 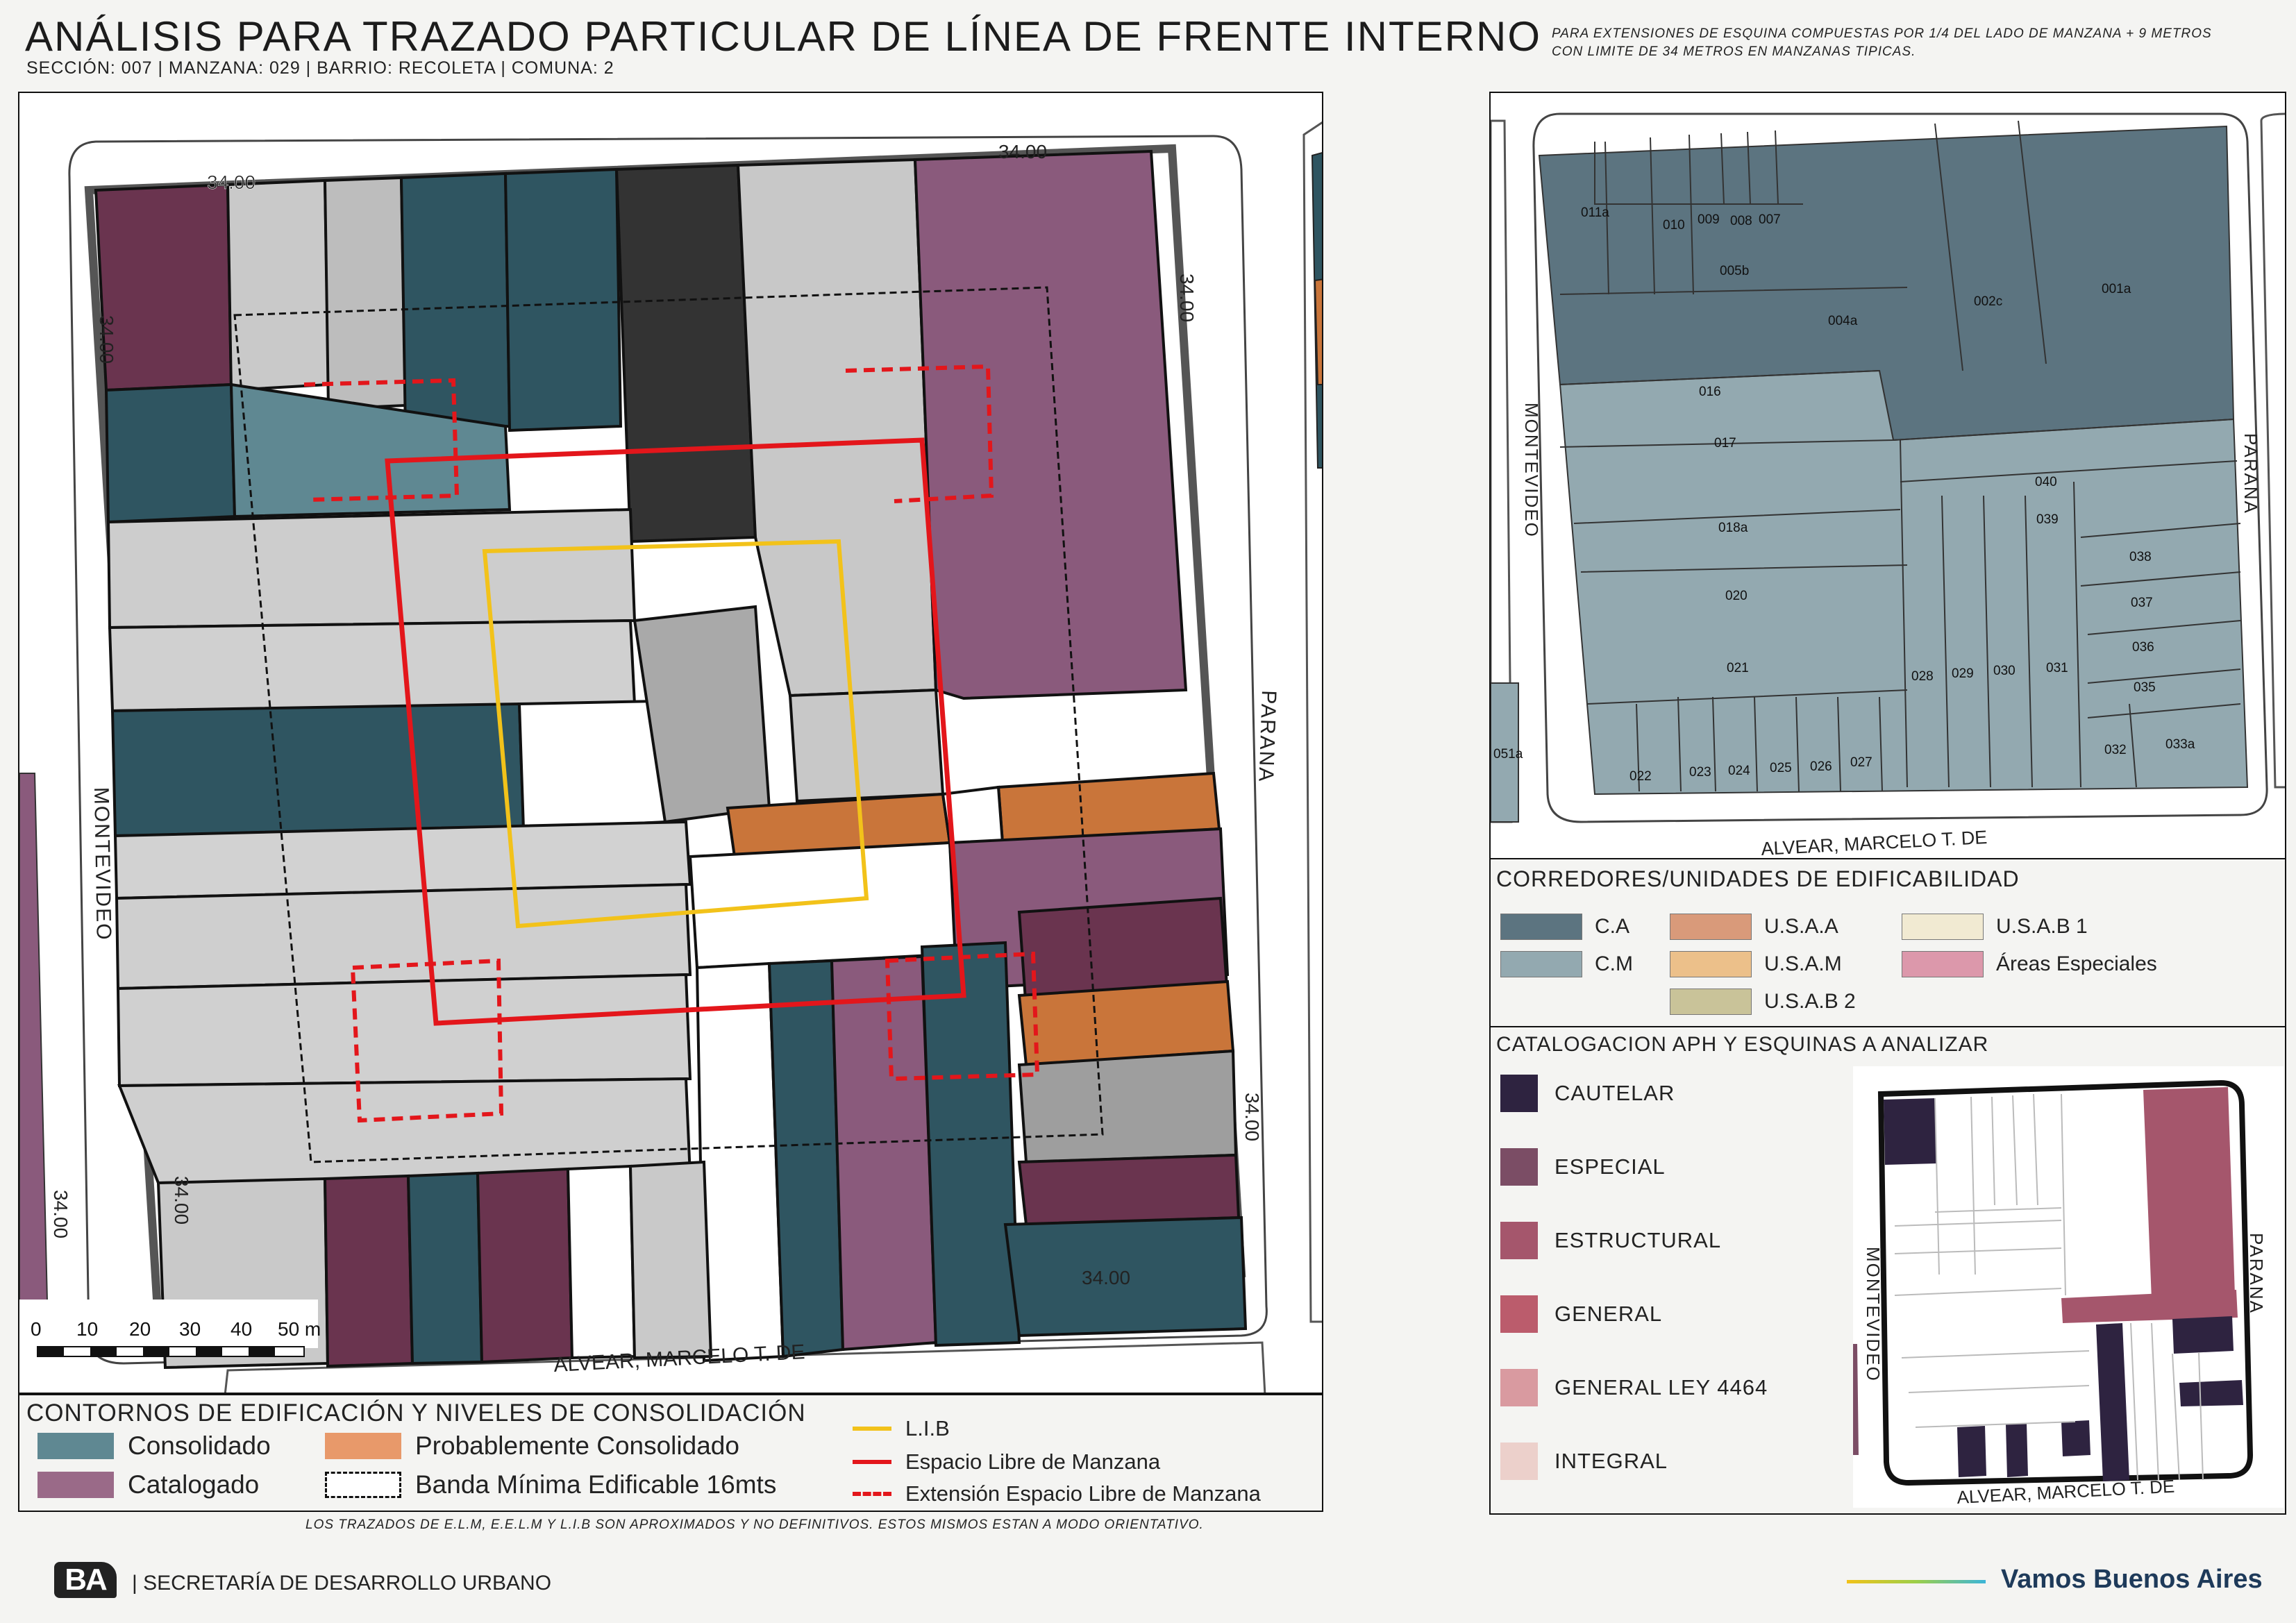 What do you see at coordinates (1922, 676) in the screenshot?
I see `parcel-label: 028` at bounding box center [1922, 676].